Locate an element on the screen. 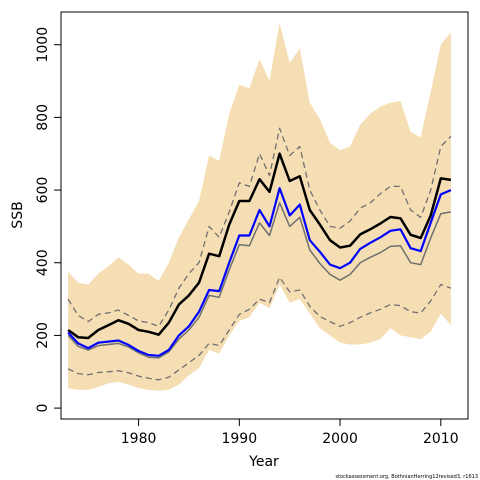 The width and height of the screenshot is (480, 480). y-tick-label: 1000 is located at coordinates (43, 45).